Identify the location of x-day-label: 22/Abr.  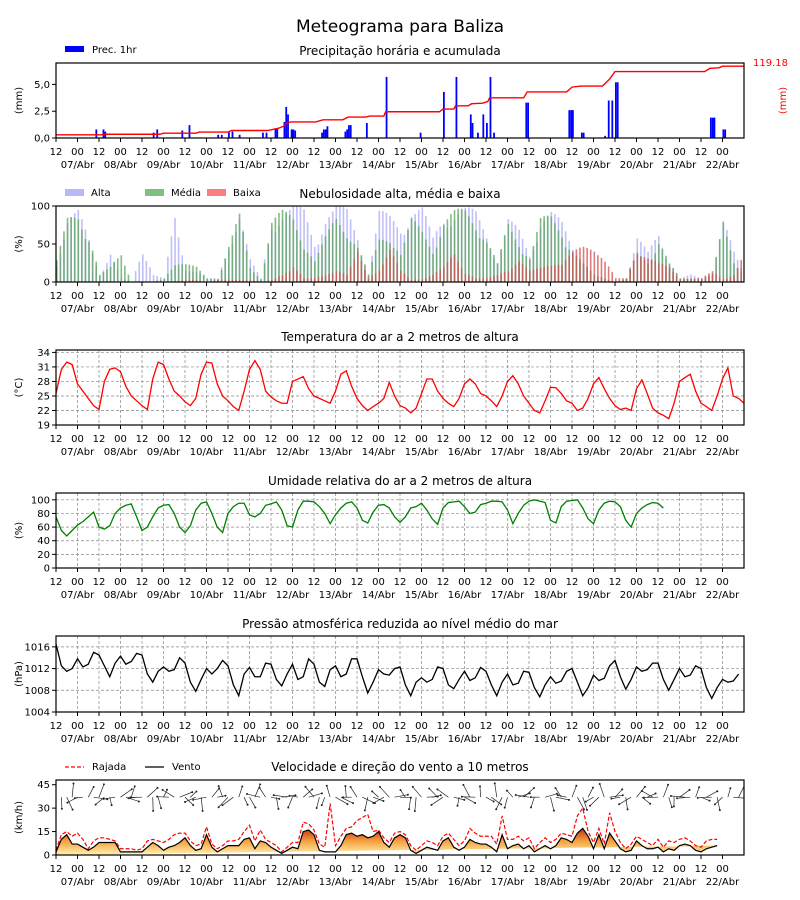
(723, 882).